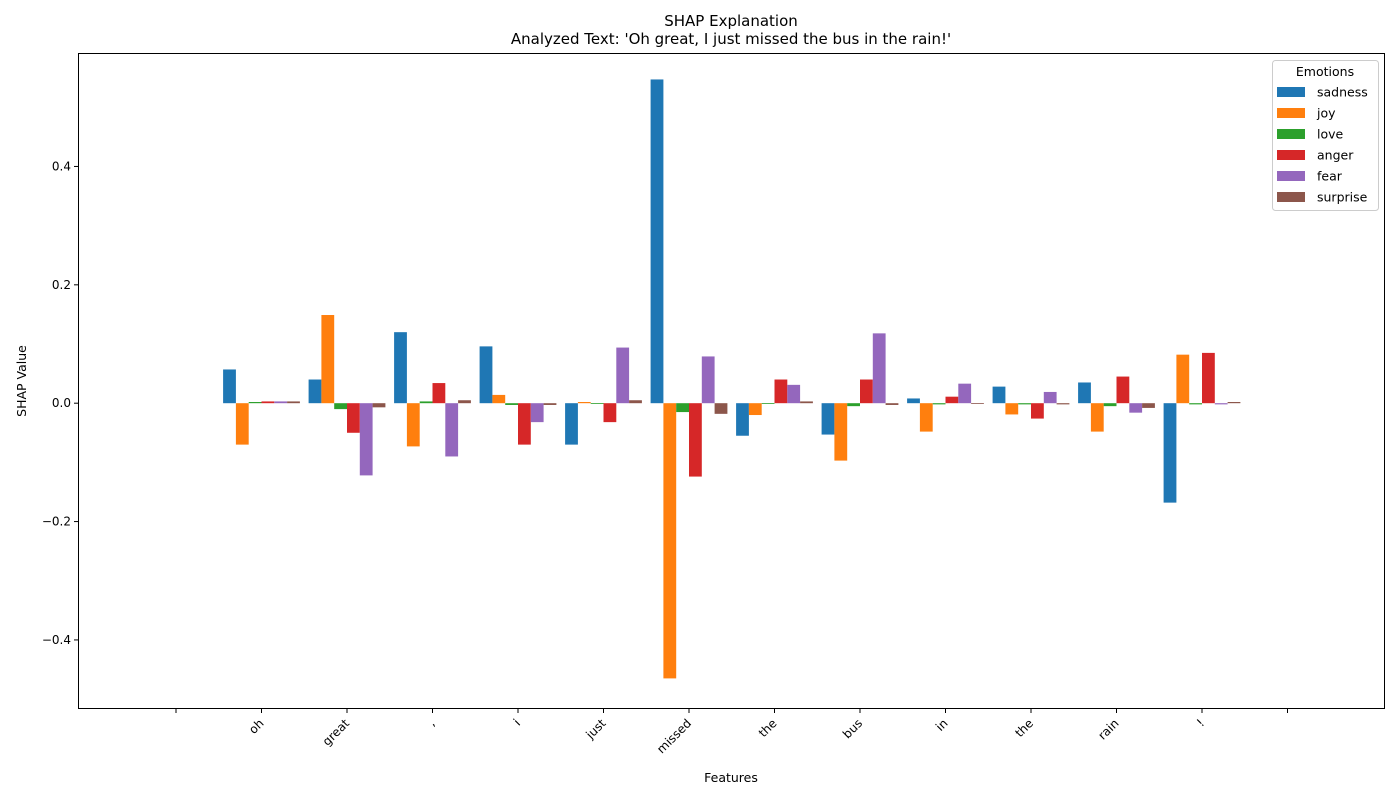 This screenshot has height=800, width=1400. I want to click on legend-swatch-joy, so click(1291, 113).